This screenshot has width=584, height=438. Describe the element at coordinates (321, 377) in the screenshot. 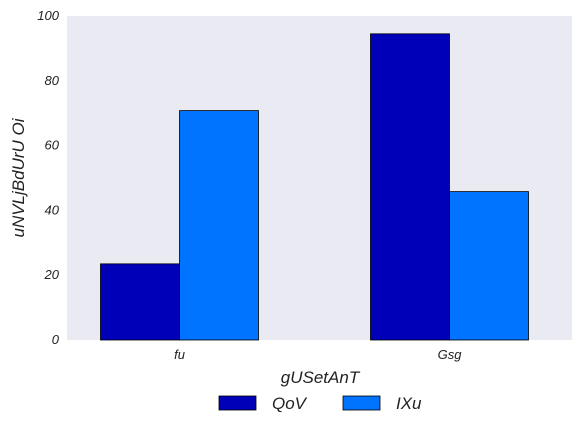

I see `x-axis-label: gUSetAnT` at that location.